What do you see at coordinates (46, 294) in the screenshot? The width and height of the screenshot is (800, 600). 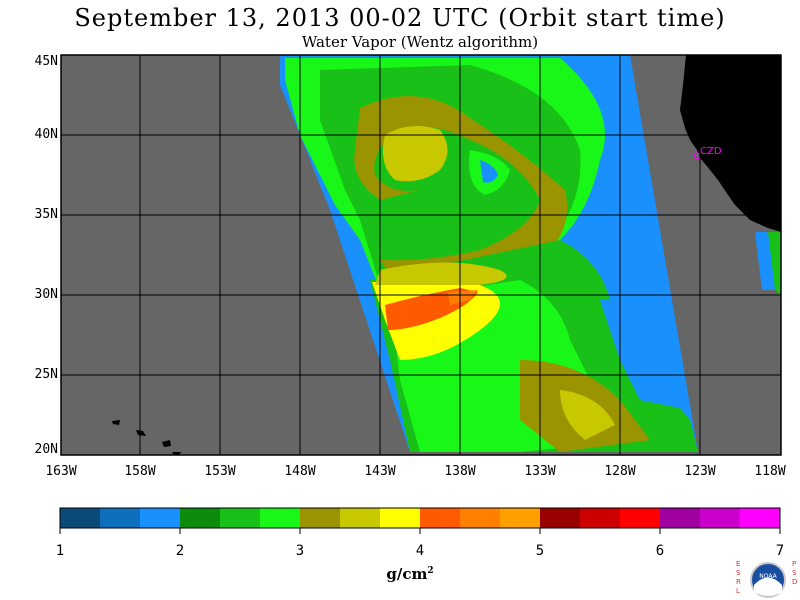 I see `lat-label-30n: 30N` at bounding box center [46, 294].